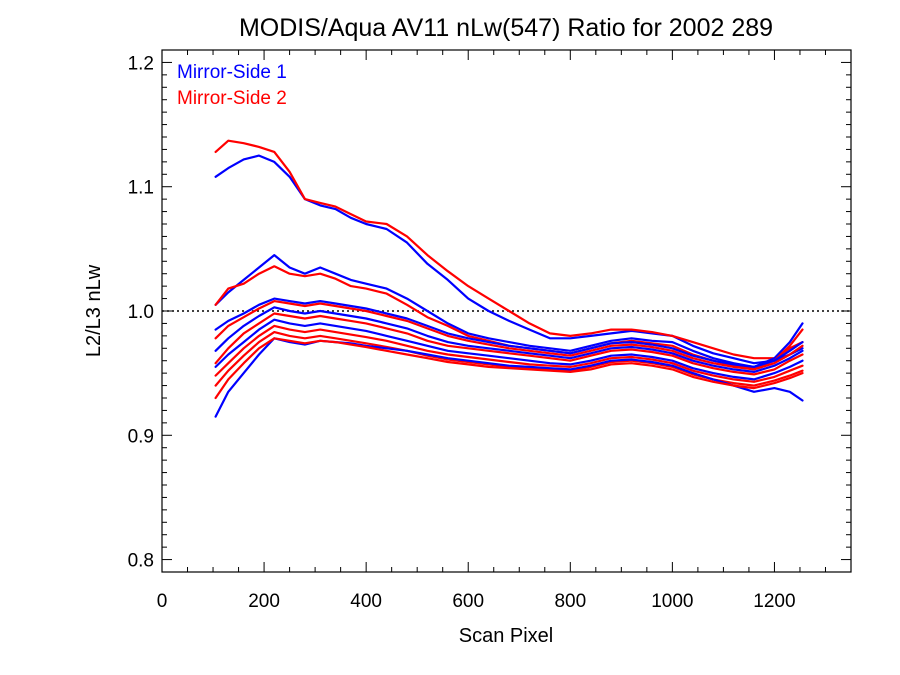 The image size is (900, 675). What do you see at coordinates (366, 601) in the screenshot?
I see `x-tick-label: 400` at bounding box center [366, 601].